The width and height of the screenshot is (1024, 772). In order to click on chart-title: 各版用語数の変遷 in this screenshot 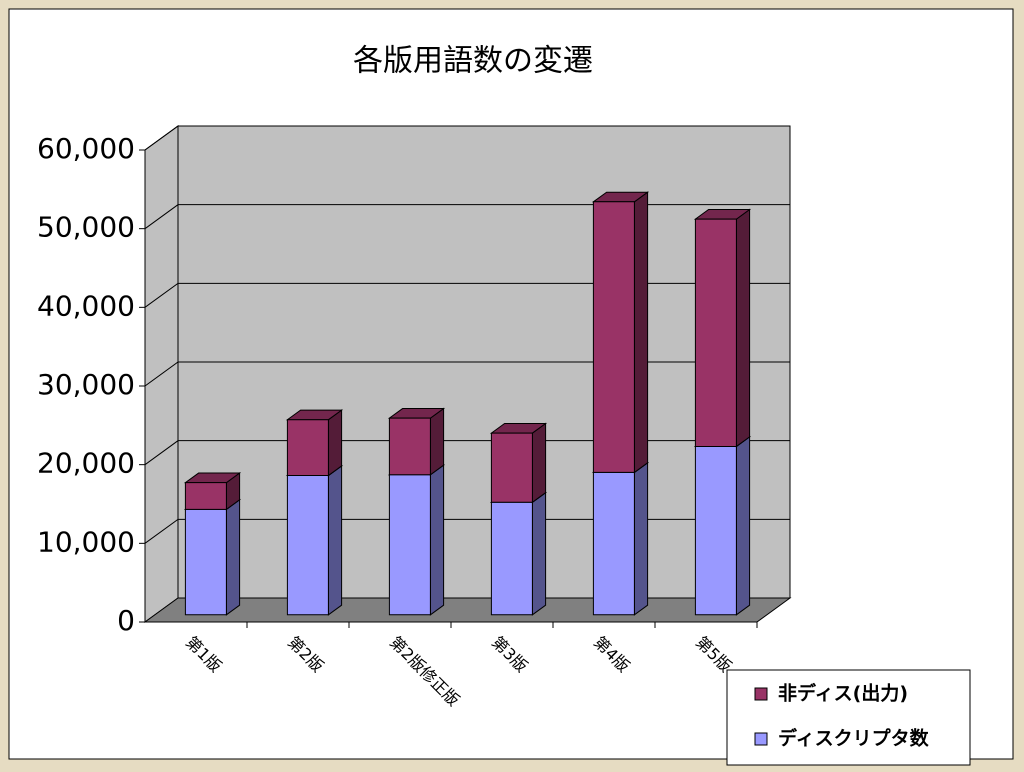, I will do `click(473, 61)`.